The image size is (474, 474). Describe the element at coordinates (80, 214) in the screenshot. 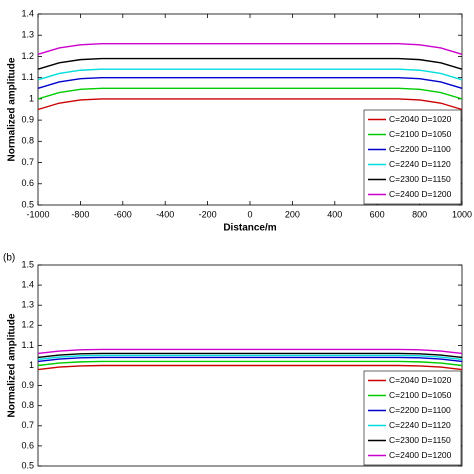

I see `x-tick-label: -800` at that location.